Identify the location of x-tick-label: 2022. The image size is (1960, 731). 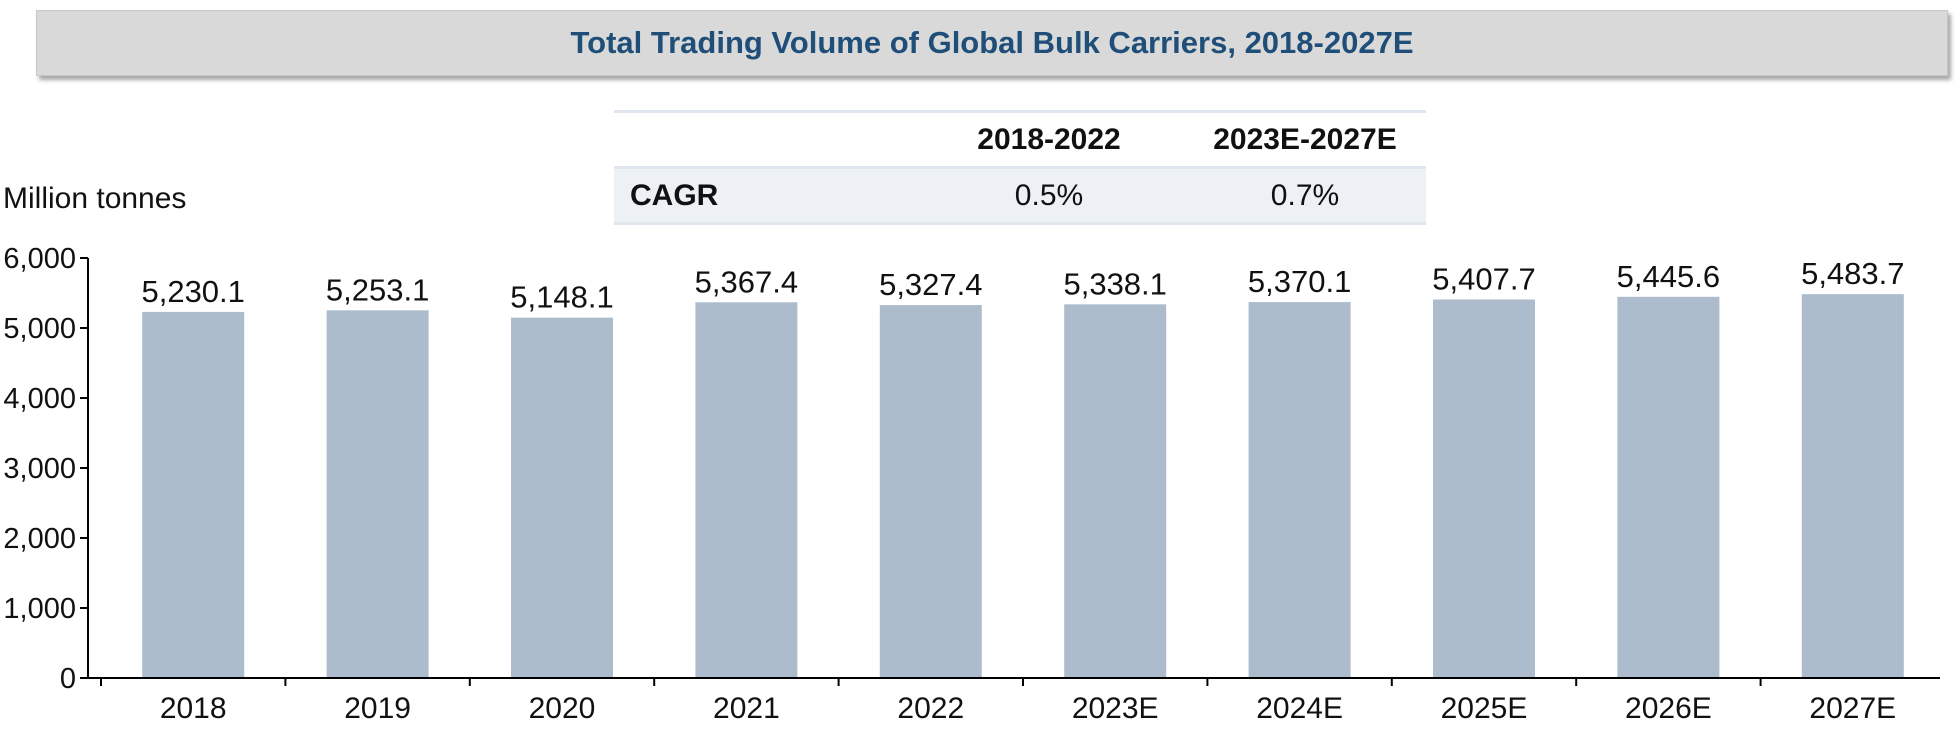
(930, 708).